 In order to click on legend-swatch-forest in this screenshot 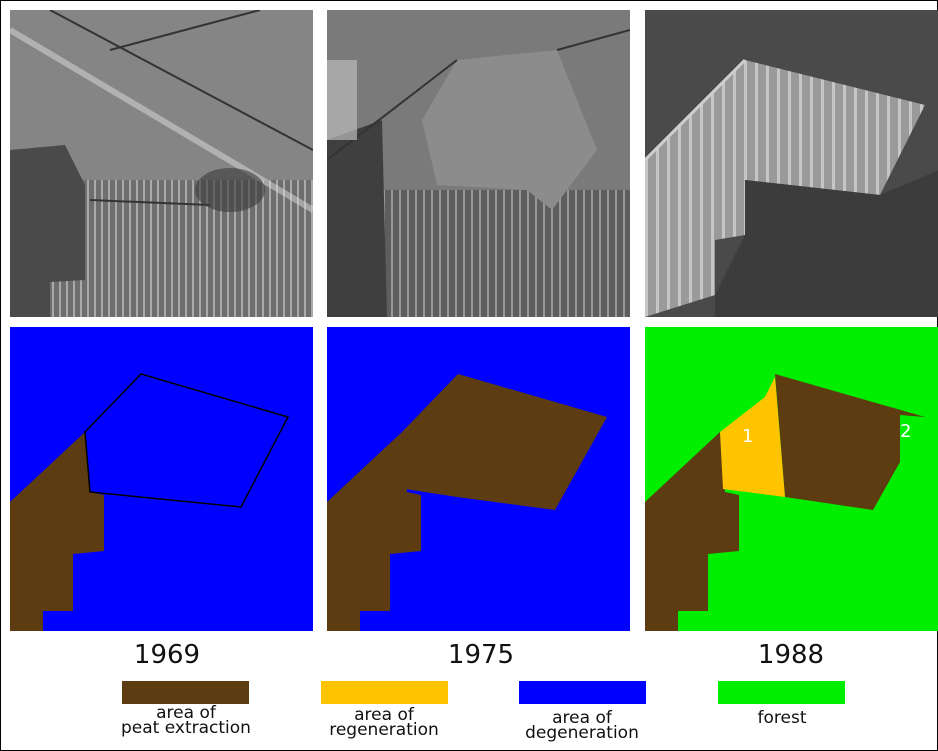, I will do `click(781, 692)`.